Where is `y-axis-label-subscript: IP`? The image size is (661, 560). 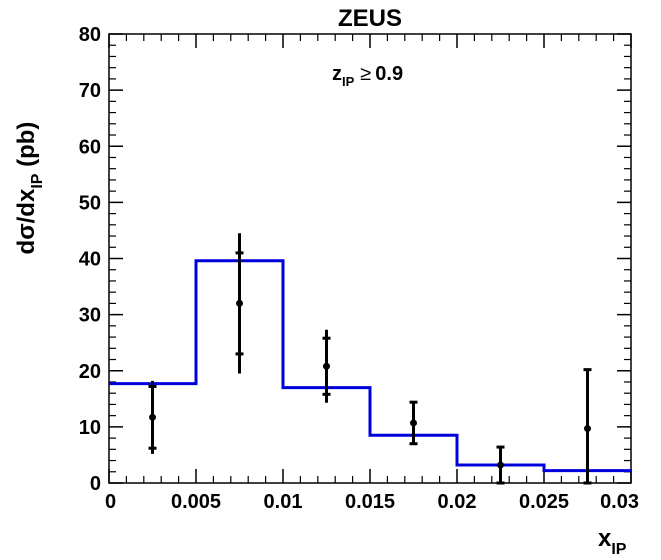
y-axis-label-subscript: IP is located at coordinates (37, 180).